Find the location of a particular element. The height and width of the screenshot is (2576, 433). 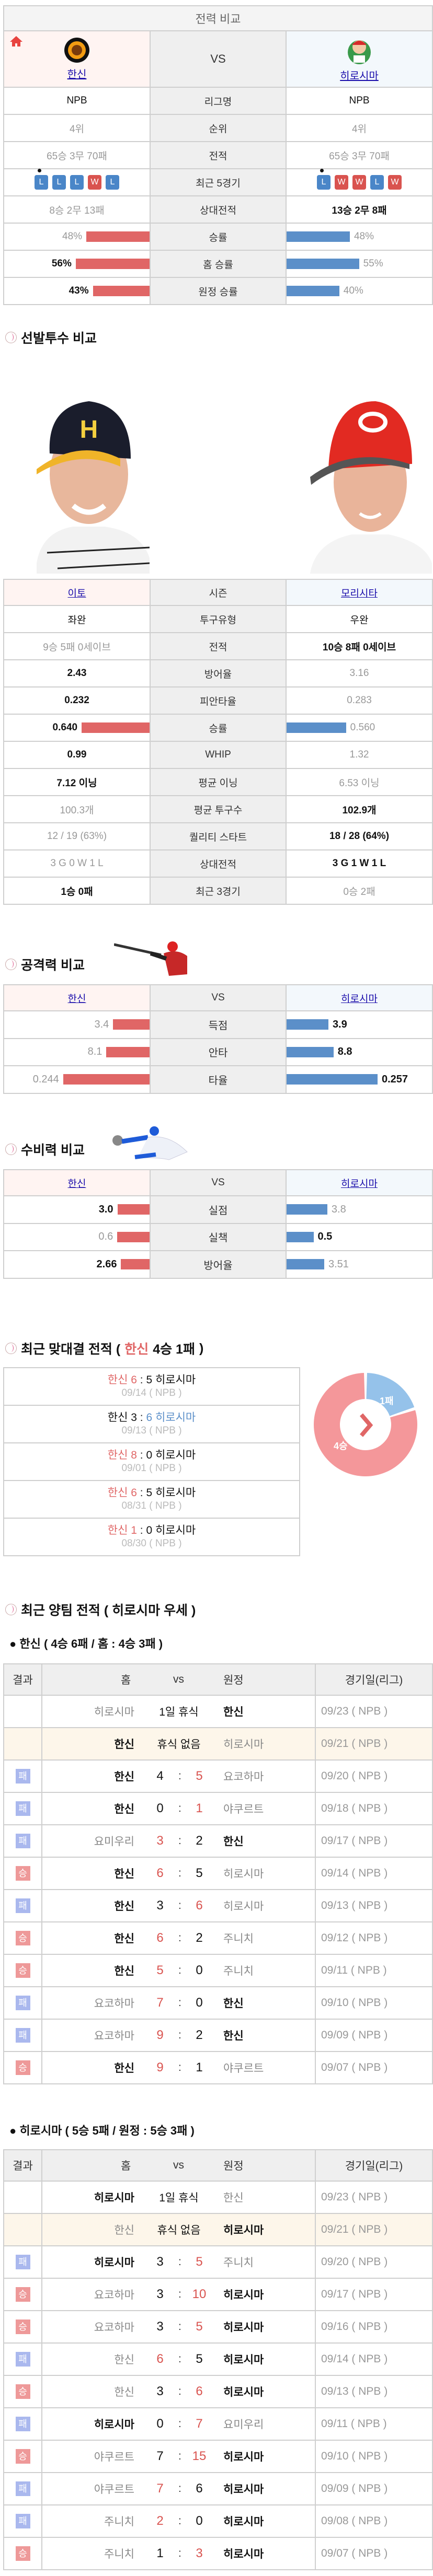

home-value: 0.244 is located at coordinates (45, 1079).